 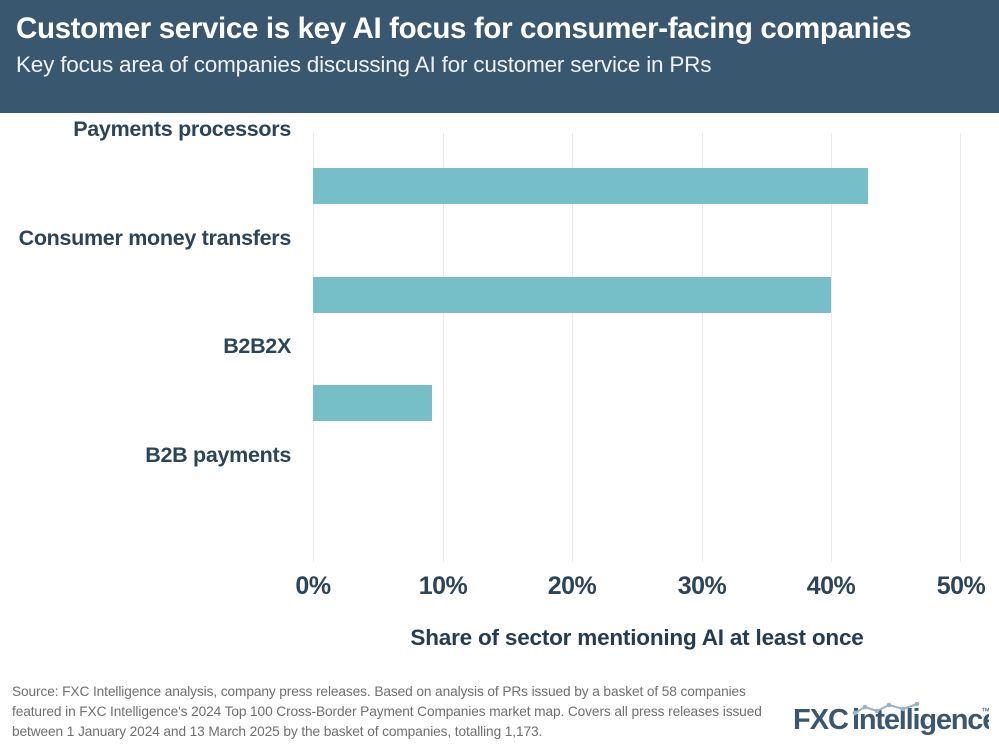 I want to click on fxc-intelligence-logo: FXC intelligence ™, so click(x=891, y=719).